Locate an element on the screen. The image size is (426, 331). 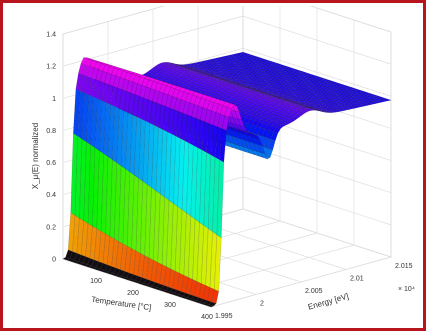
z-tick-label: 0.2 is located at coordinates (51, 227).